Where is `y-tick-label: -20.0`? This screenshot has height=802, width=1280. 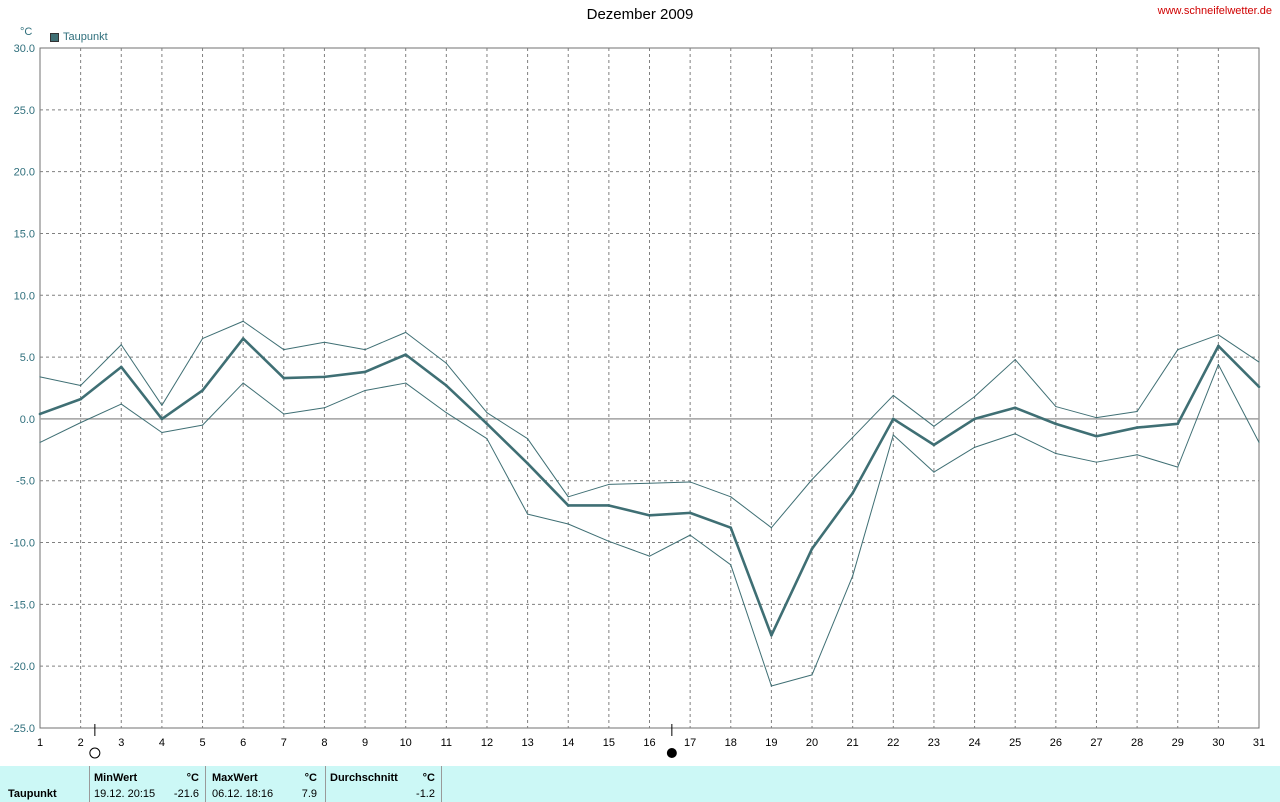
y-tick-label: -20.0 is located at coordinates (22, 667).